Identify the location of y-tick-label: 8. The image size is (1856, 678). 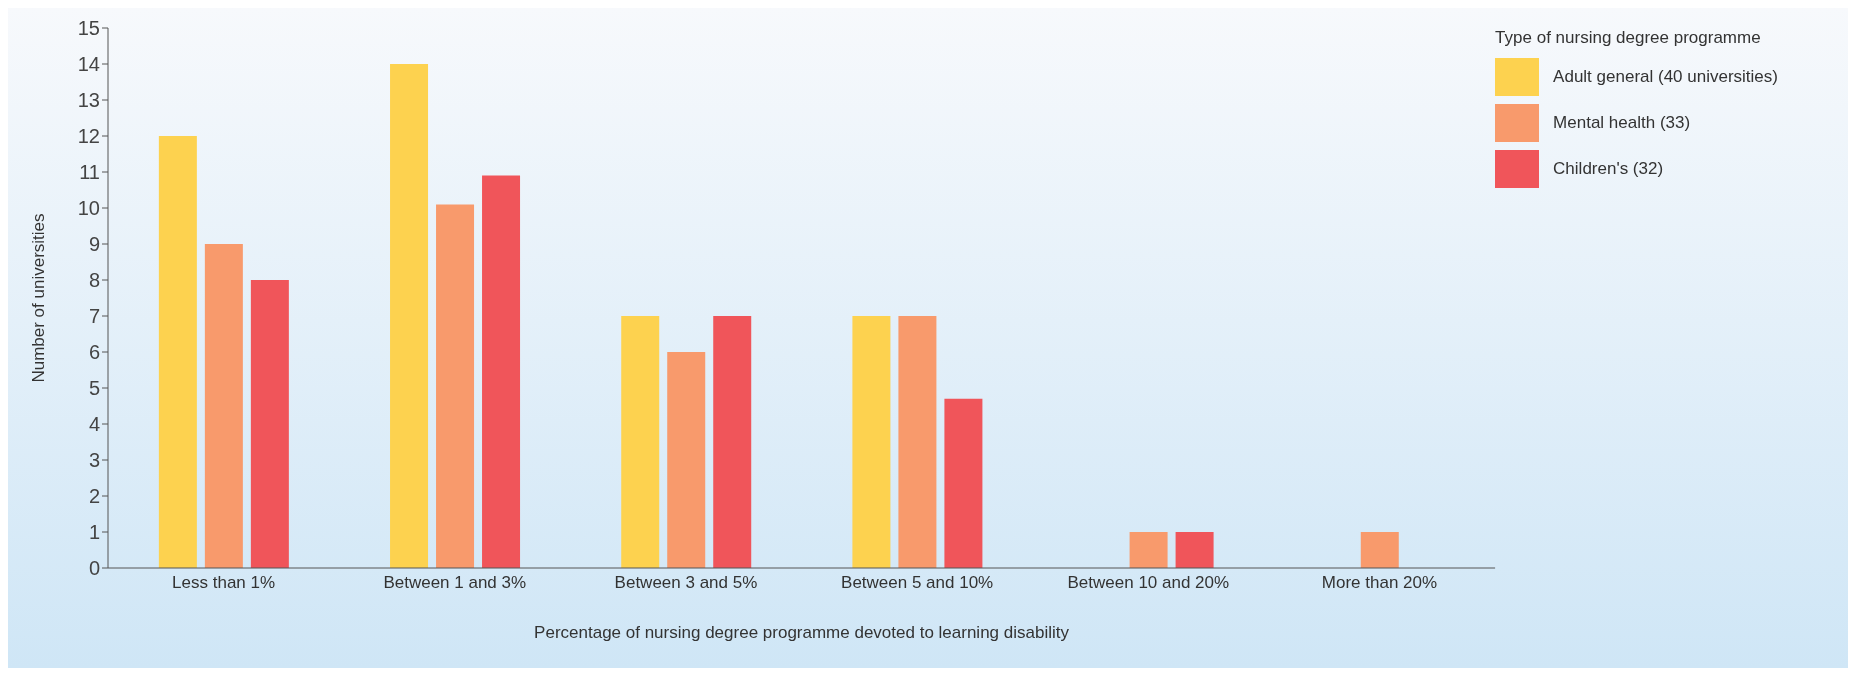
(94, 280).